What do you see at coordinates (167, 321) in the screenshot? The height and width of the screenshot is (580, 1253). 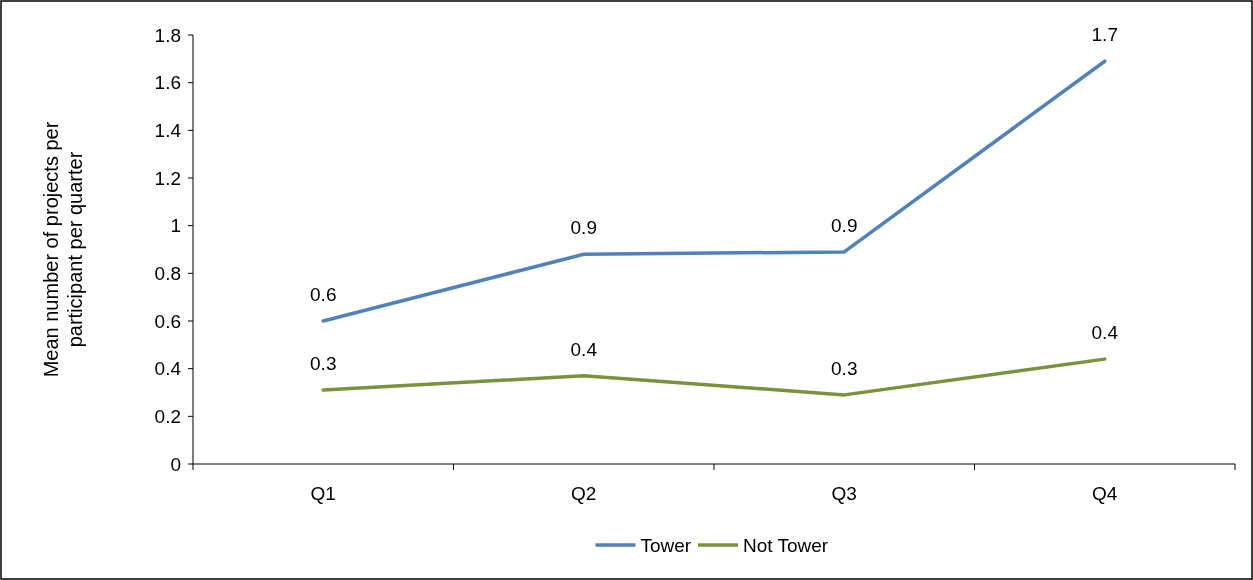 I see `y-tick-label: 0.6` at bounding box center [167, 321].